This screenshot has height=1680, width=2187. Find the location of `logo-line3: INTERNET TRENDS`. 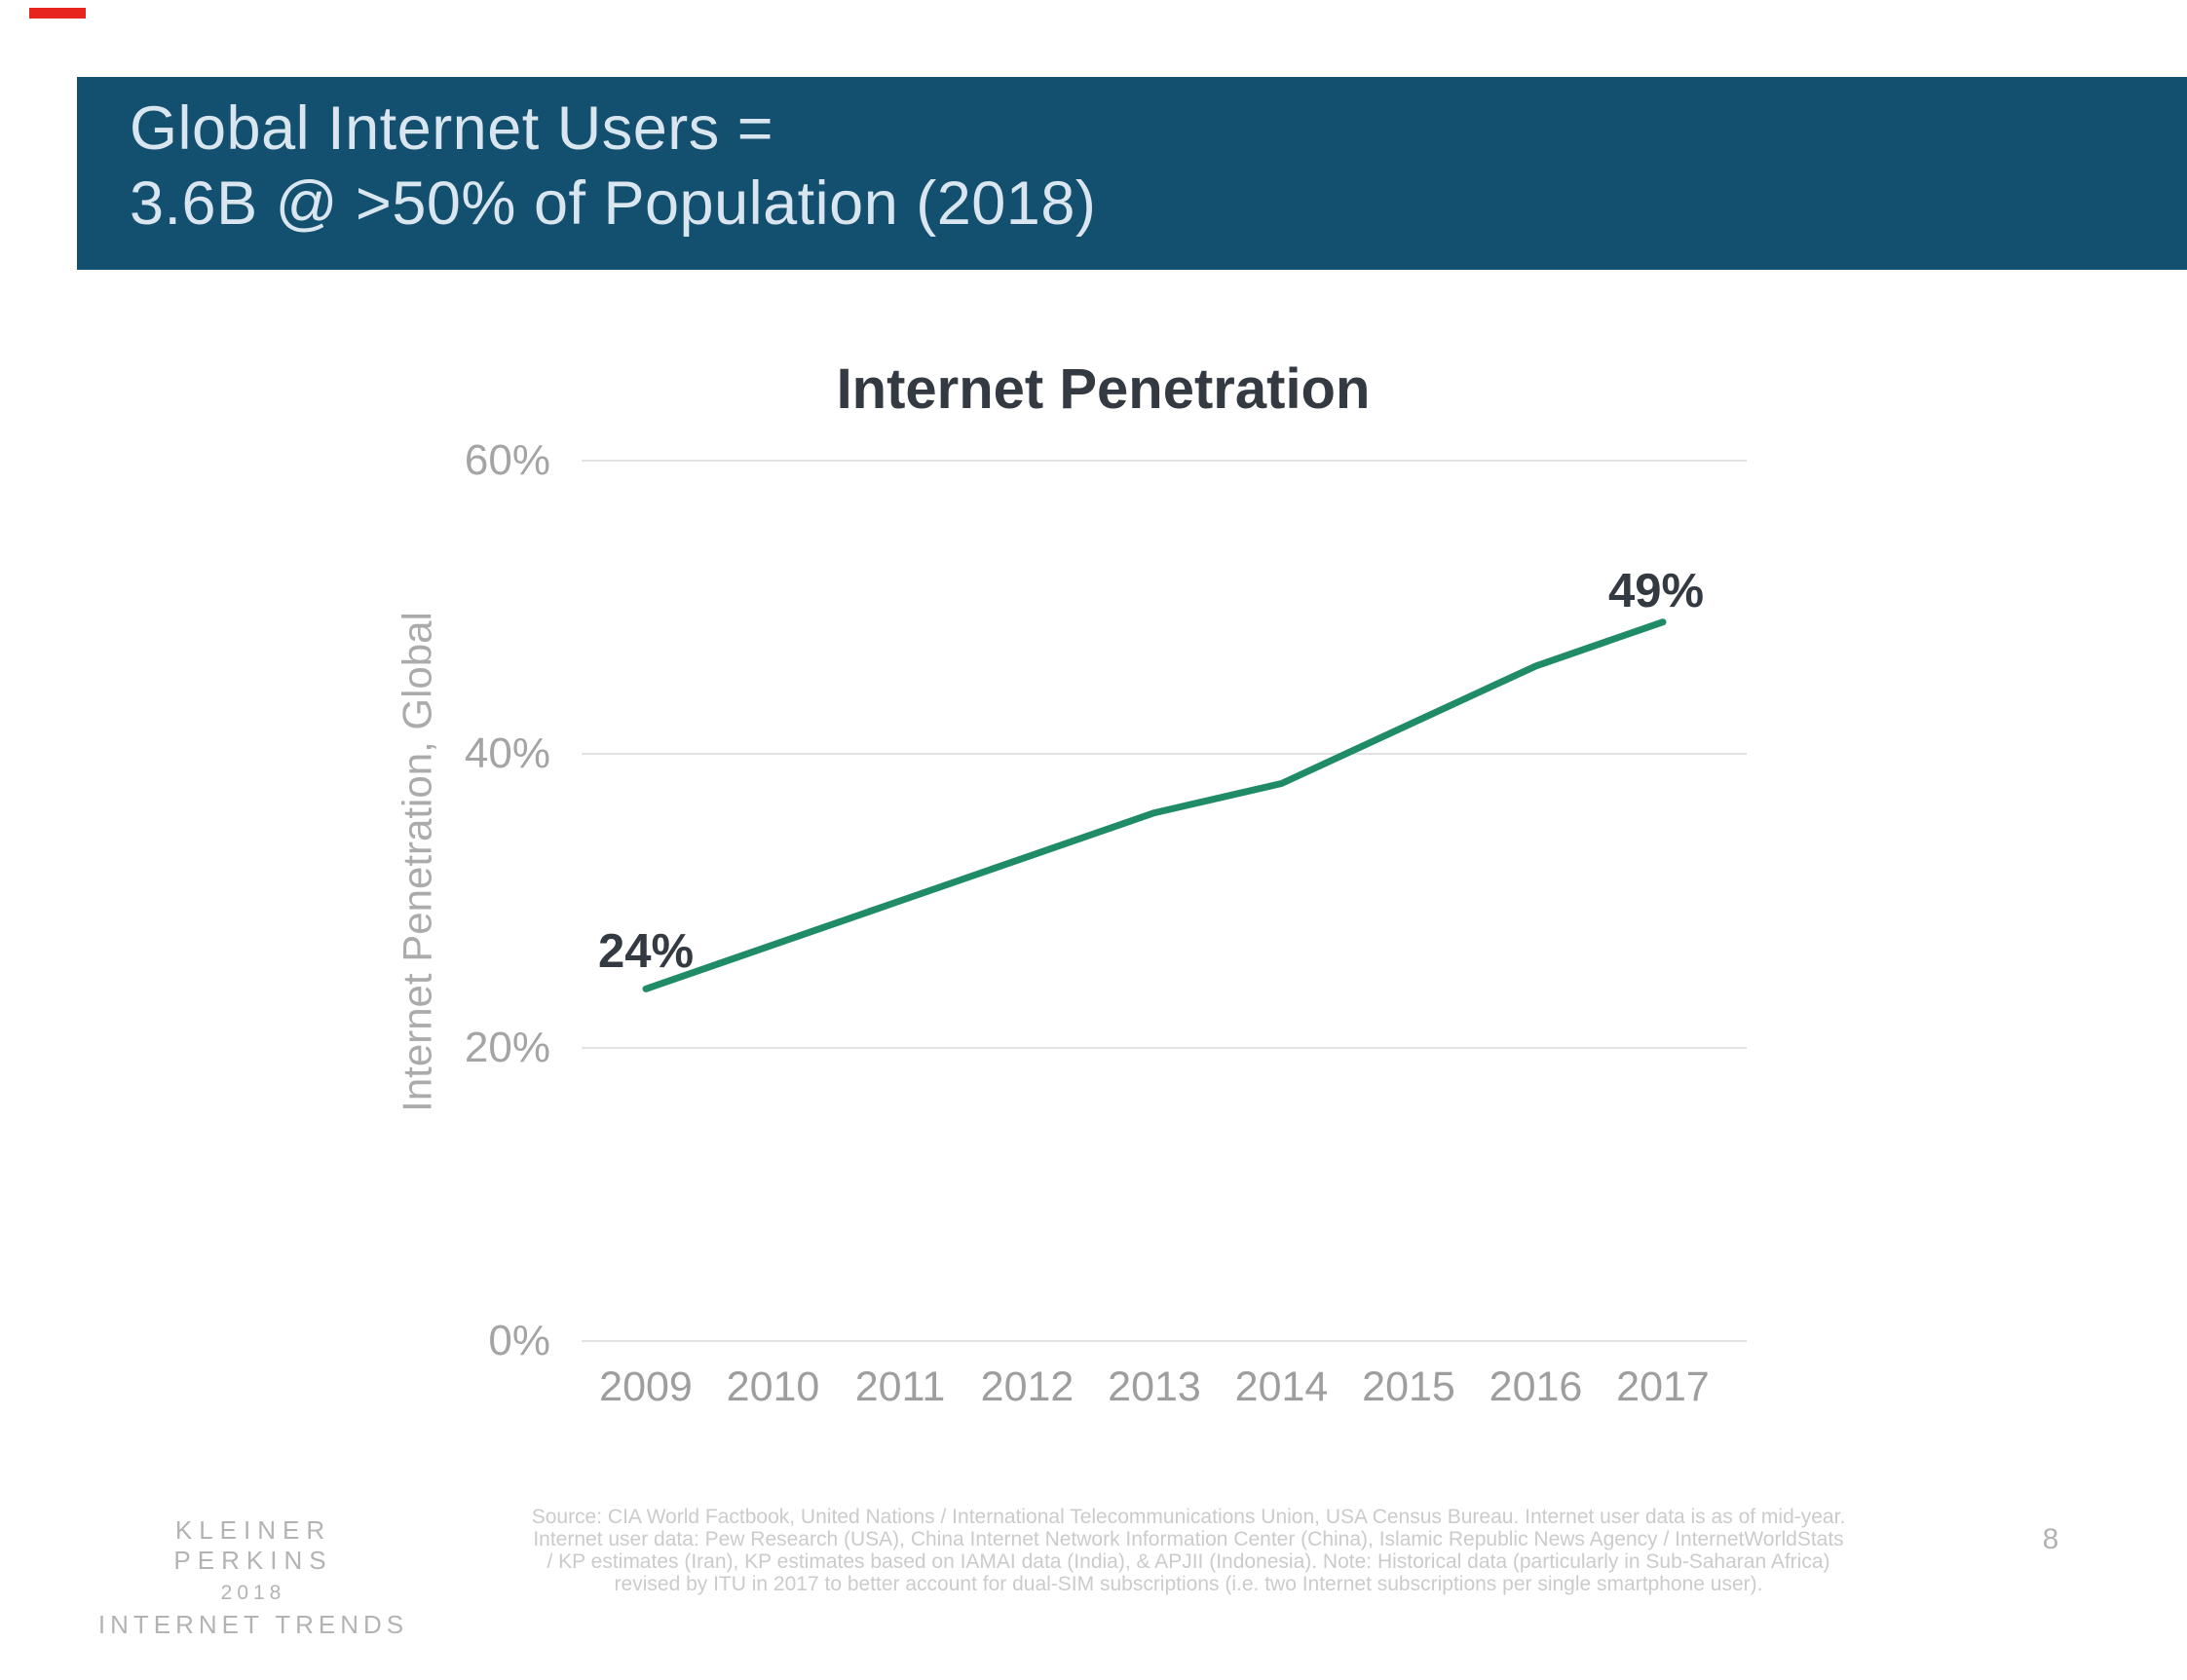

logo-line3: INTERNET TRENDS is located at coordinates (253, 1624).